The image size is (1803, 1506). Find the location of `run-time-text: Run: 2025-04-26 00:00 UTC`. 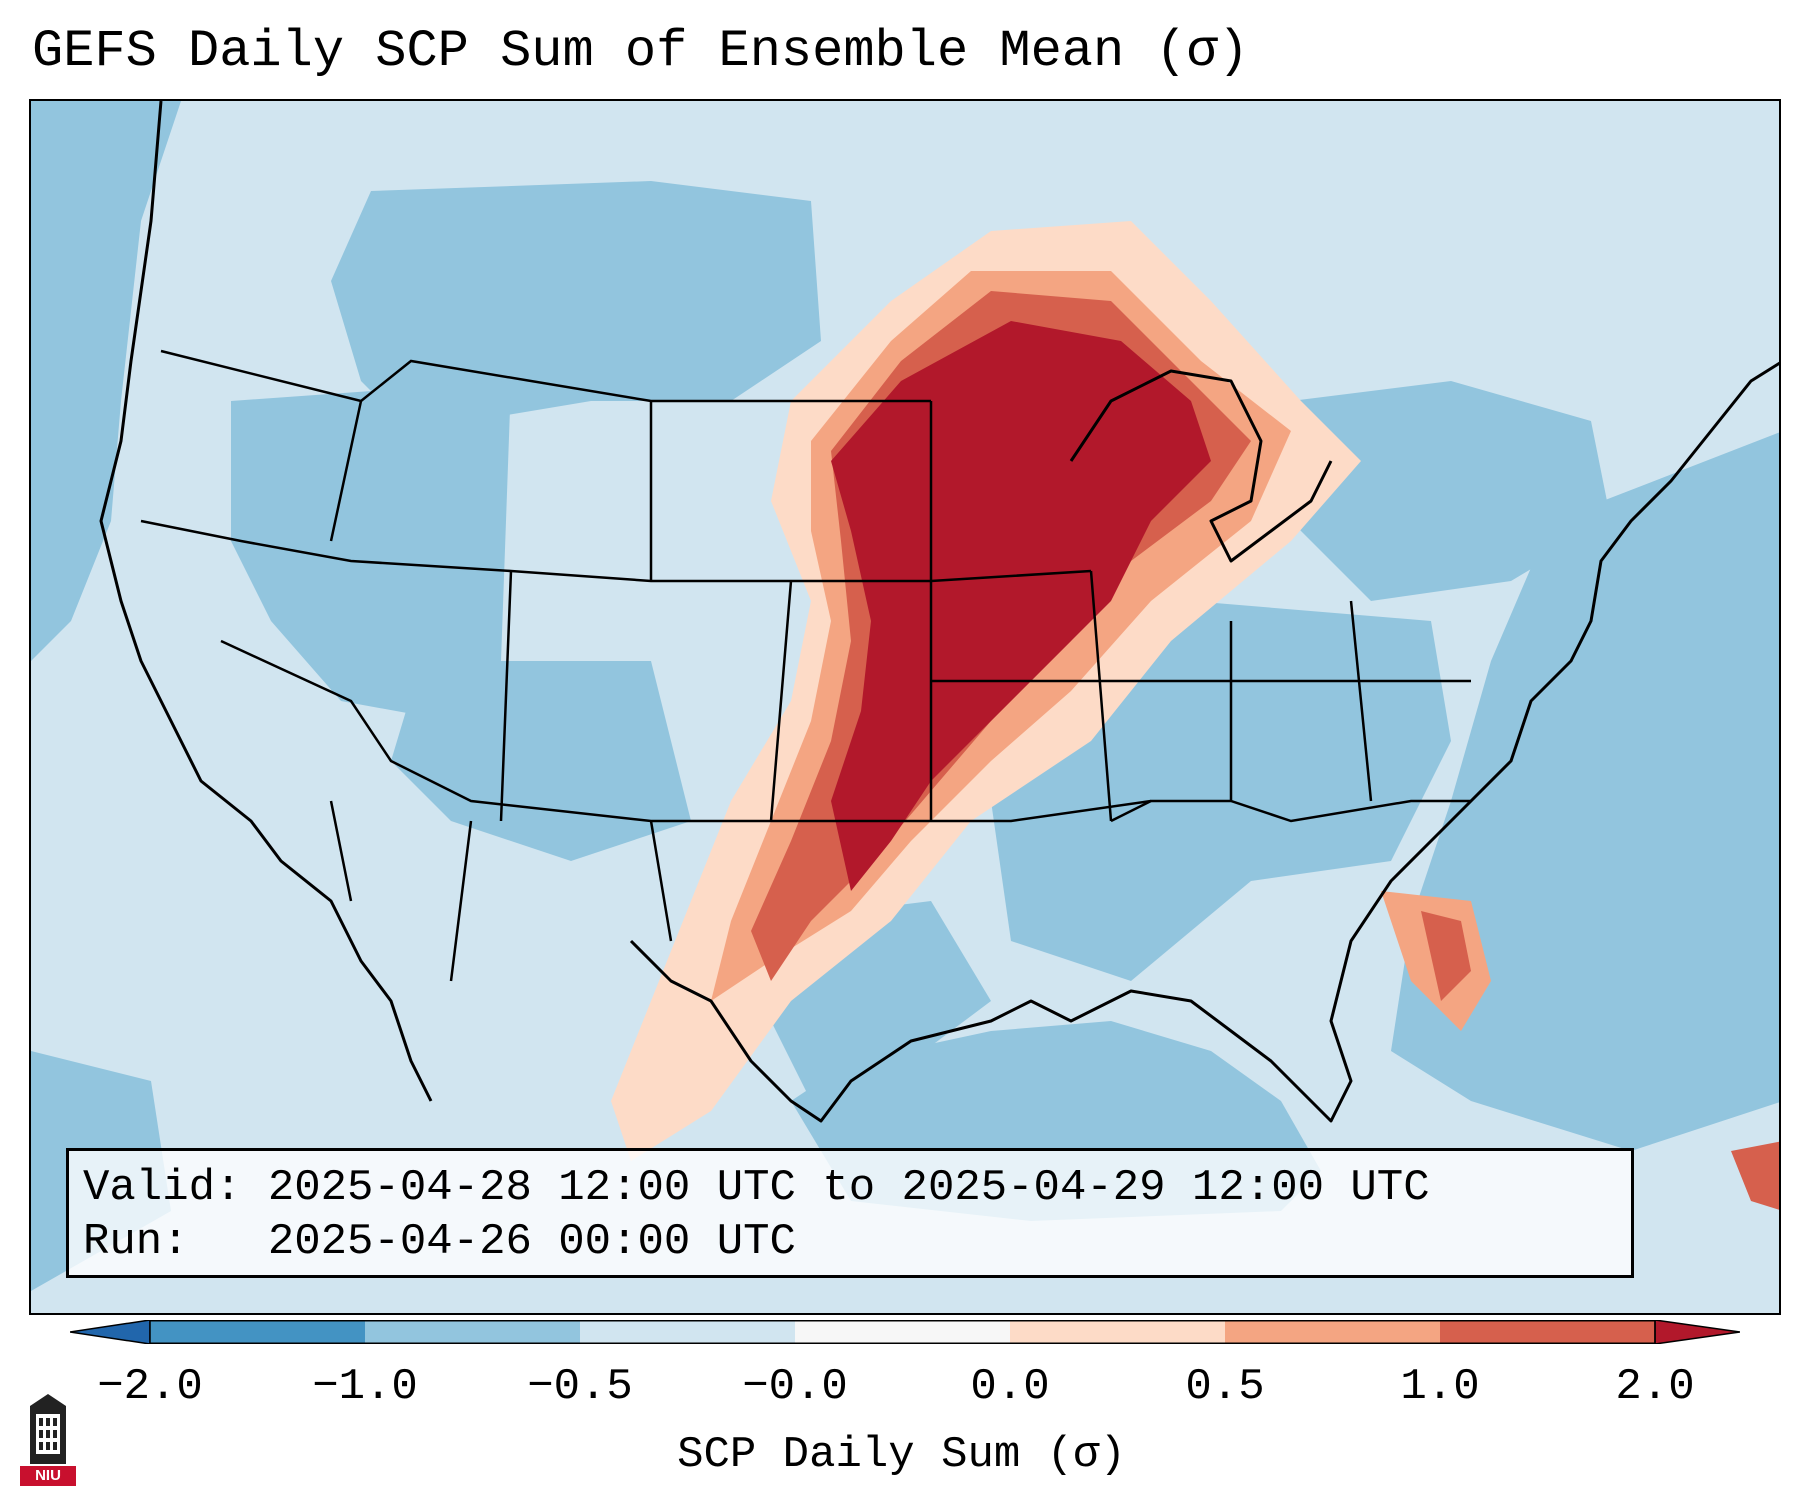

run-time-text: Run: 2025-04-26 00:00 UTC is located at coordinates (439, 1242).